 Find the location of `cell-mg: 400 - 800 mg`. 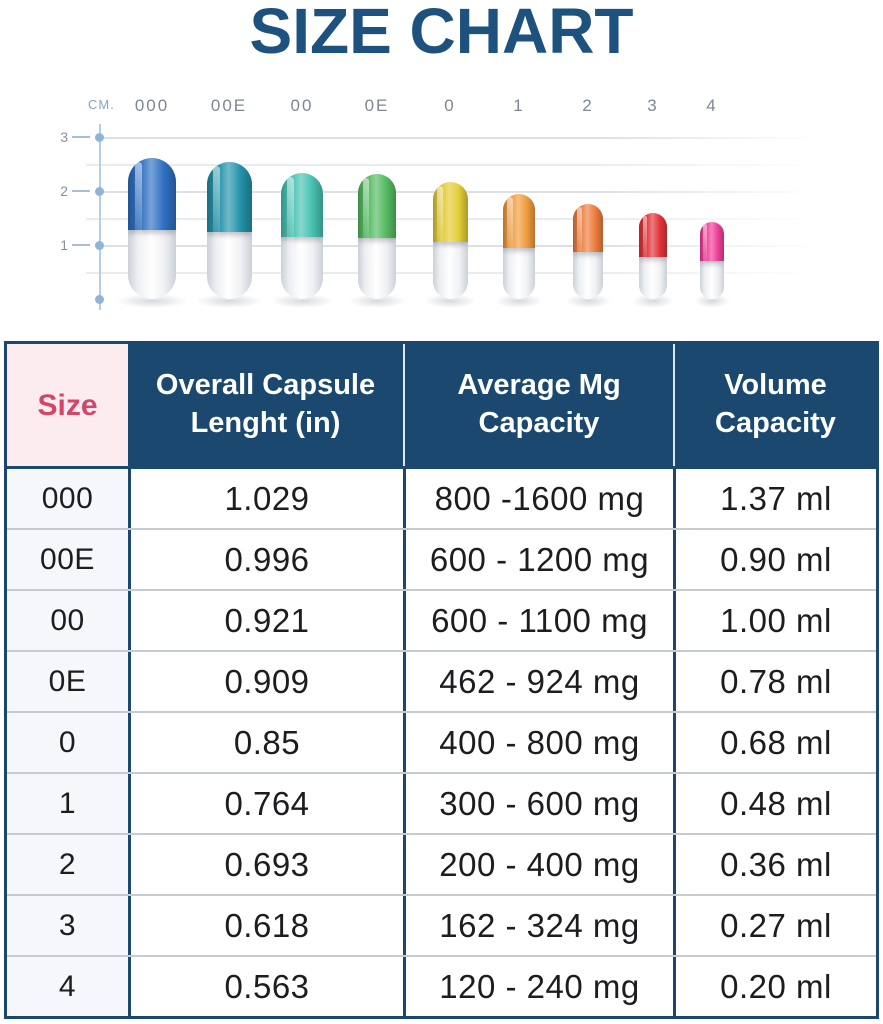

cell-mg: 400 - 800 mg is located at coordinates (538, 742).